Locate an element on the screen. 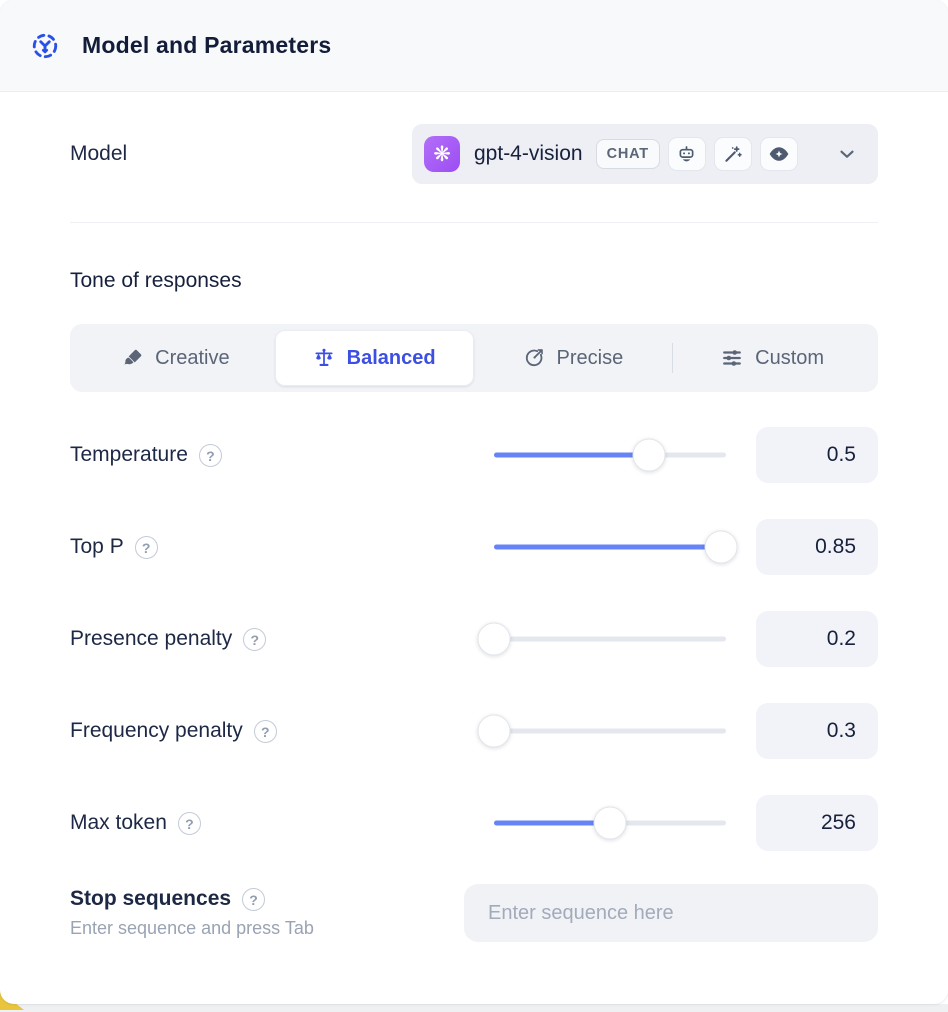 This screenshot has width=948, height=1012. panel-title: Model and Parameters is located at coordinates (207, 45).